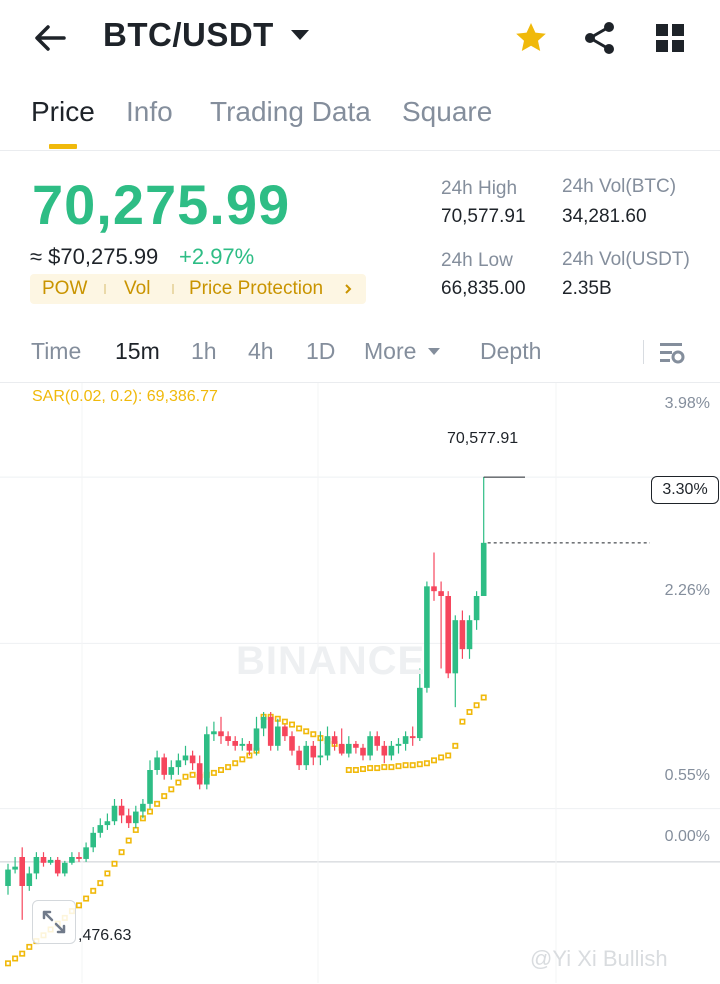 The width and height of the screenshot is (720, 984). I want to click on expand-chart-button, so click(54, 922).